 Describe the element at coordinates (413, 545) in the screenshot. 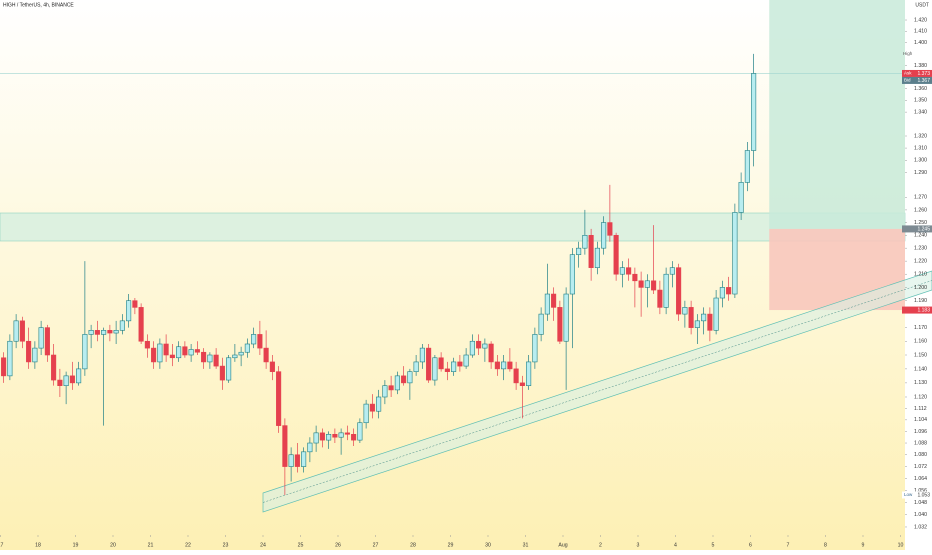

I see `x-tick-label: 28` at that location.